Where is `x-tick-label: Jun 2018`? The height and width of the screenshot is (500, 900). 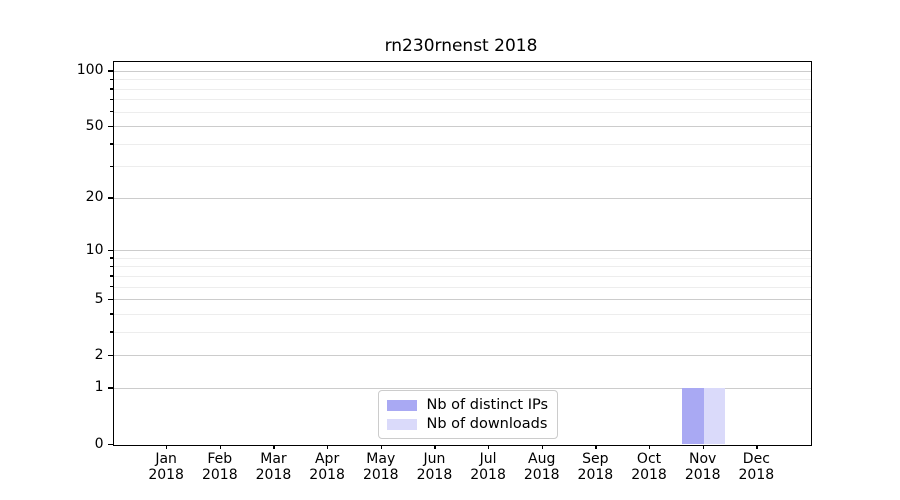 x-tick-label: Jun 2018 is located at coordinates (434, 467).